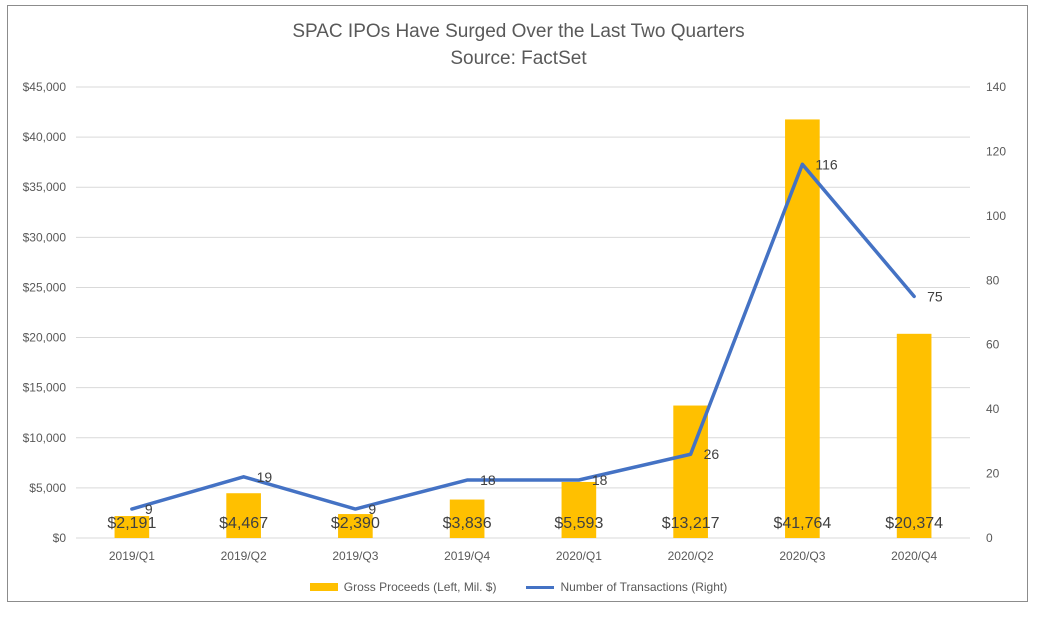 The image size is (1041, 617). Describe the element at coordinates (265, 477) in the screenshot. I see `line-data-label: 19` at that location.